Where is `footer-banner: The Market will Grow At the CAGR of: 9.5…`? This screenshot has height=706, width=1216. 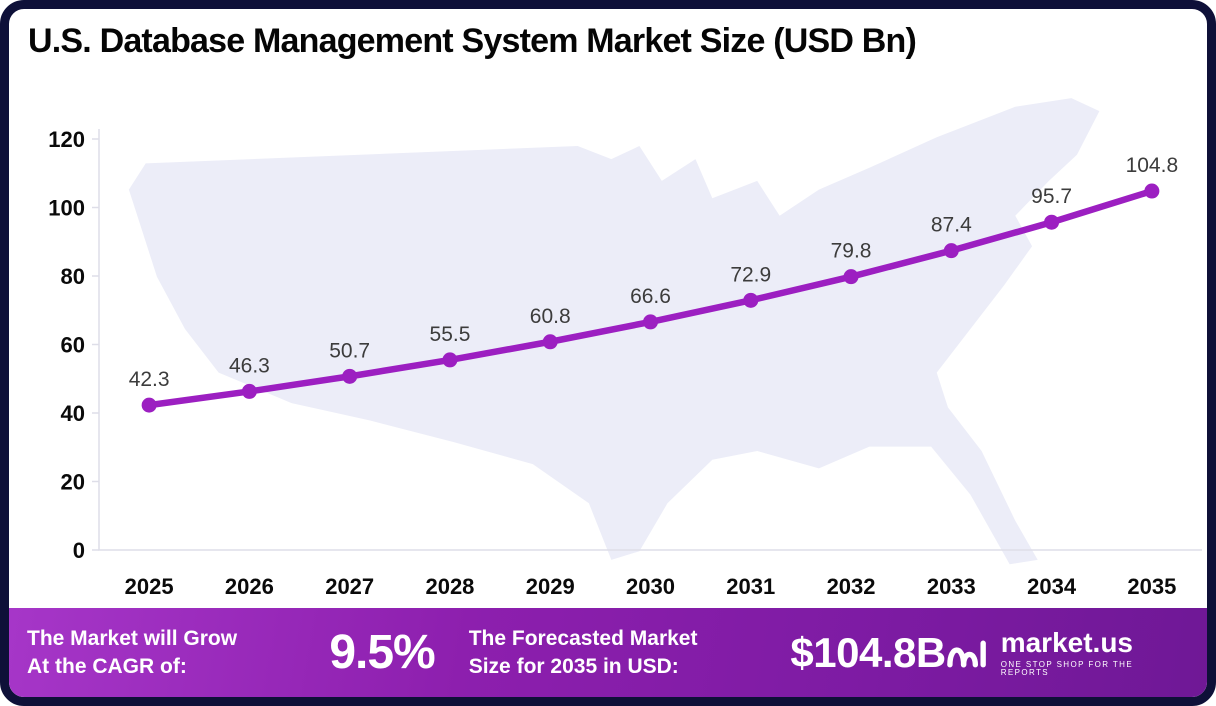 footer-banner: The Market will Grow At the CAGR of: 9.5… is located at coordinates (608, 652).